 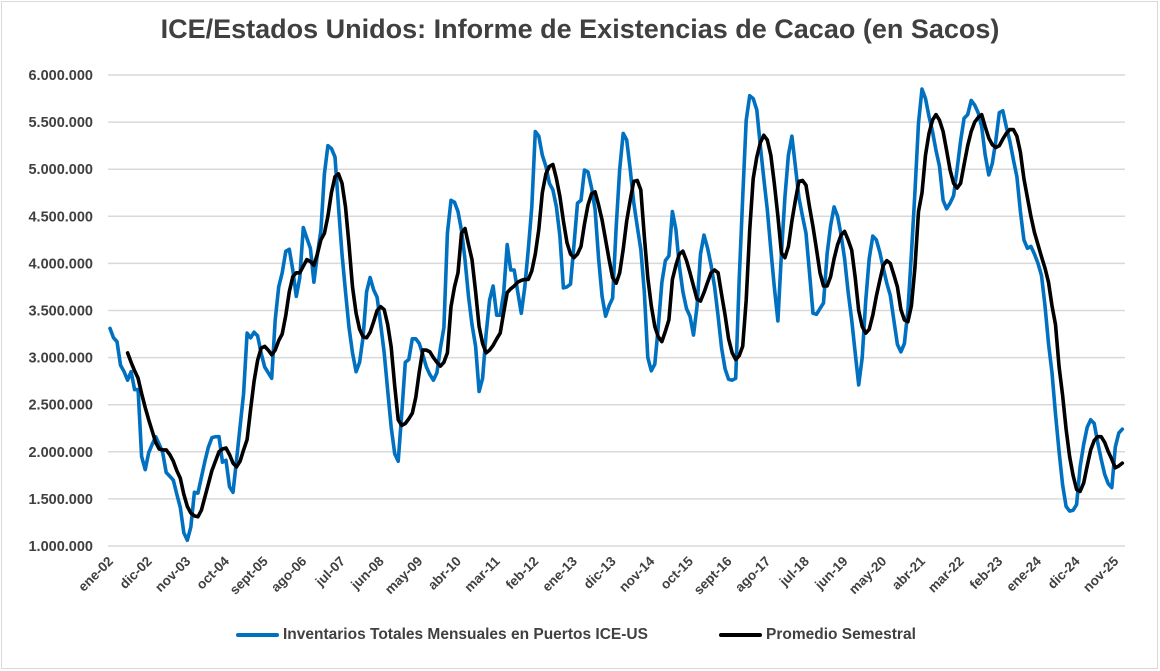 What do you see at coordinates (1101, 574) in the screenshot?
I see `x-tick-label: nov-25` at bounding box center [1101, 574].